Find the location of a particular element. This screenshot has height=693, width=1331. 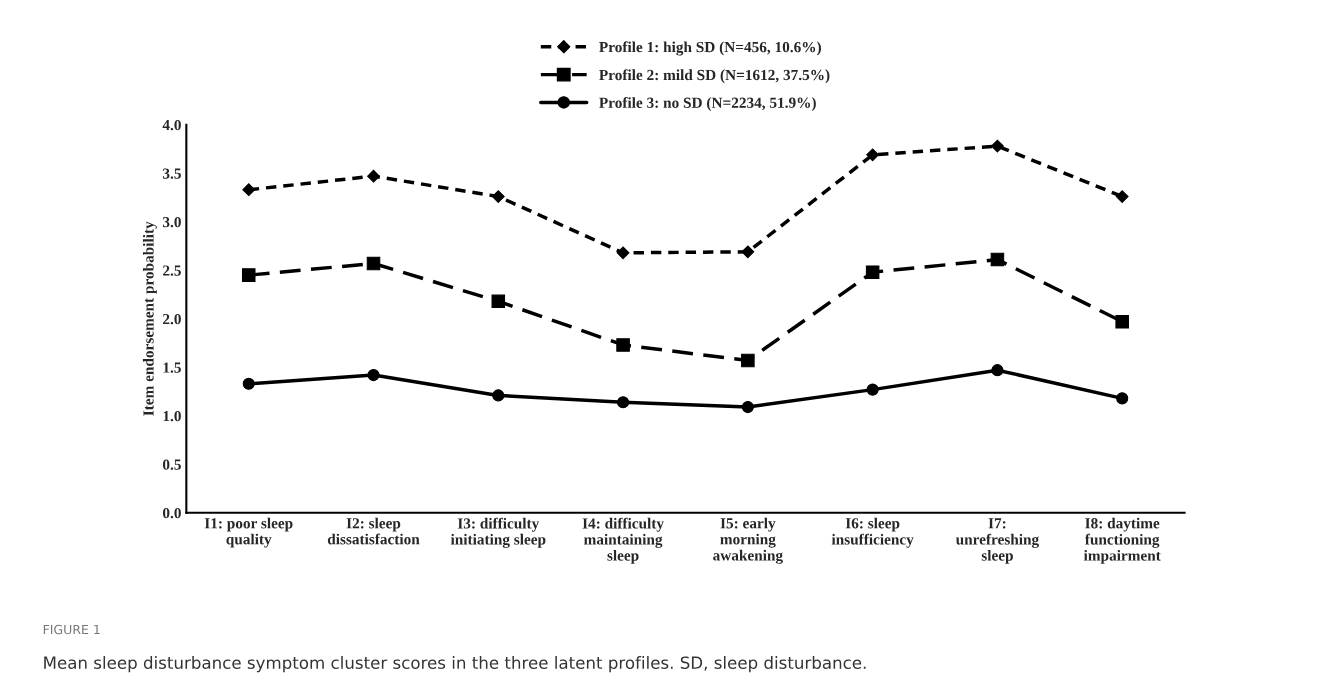

y-tick-label: 0.5 is located at coordinates (171, 464).